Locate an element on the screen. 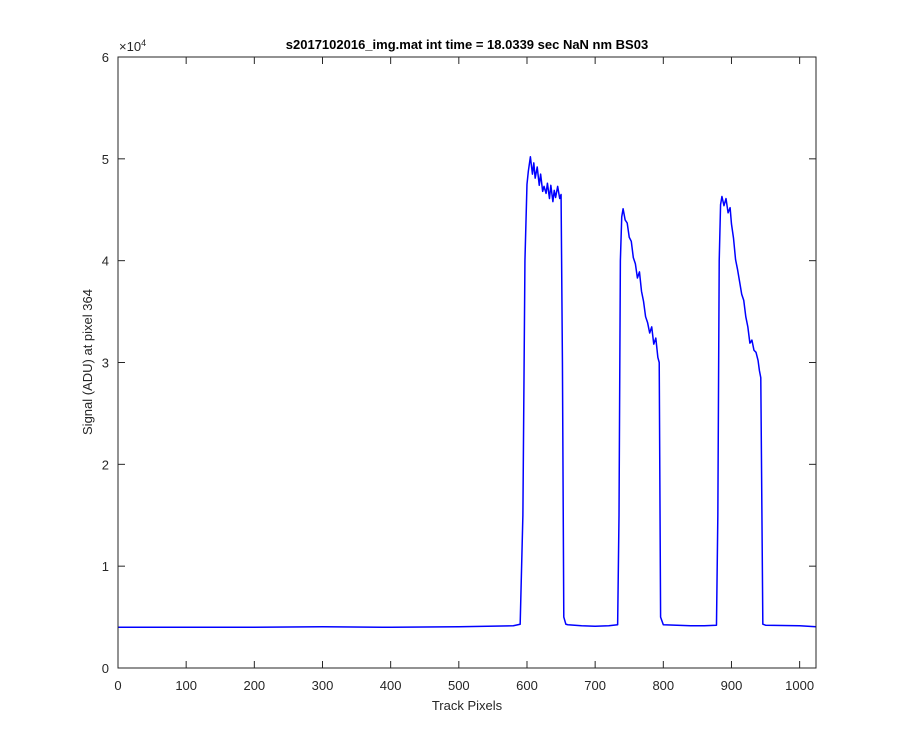  y-exponent-base: ×10 is located at coordinates (130, 46).